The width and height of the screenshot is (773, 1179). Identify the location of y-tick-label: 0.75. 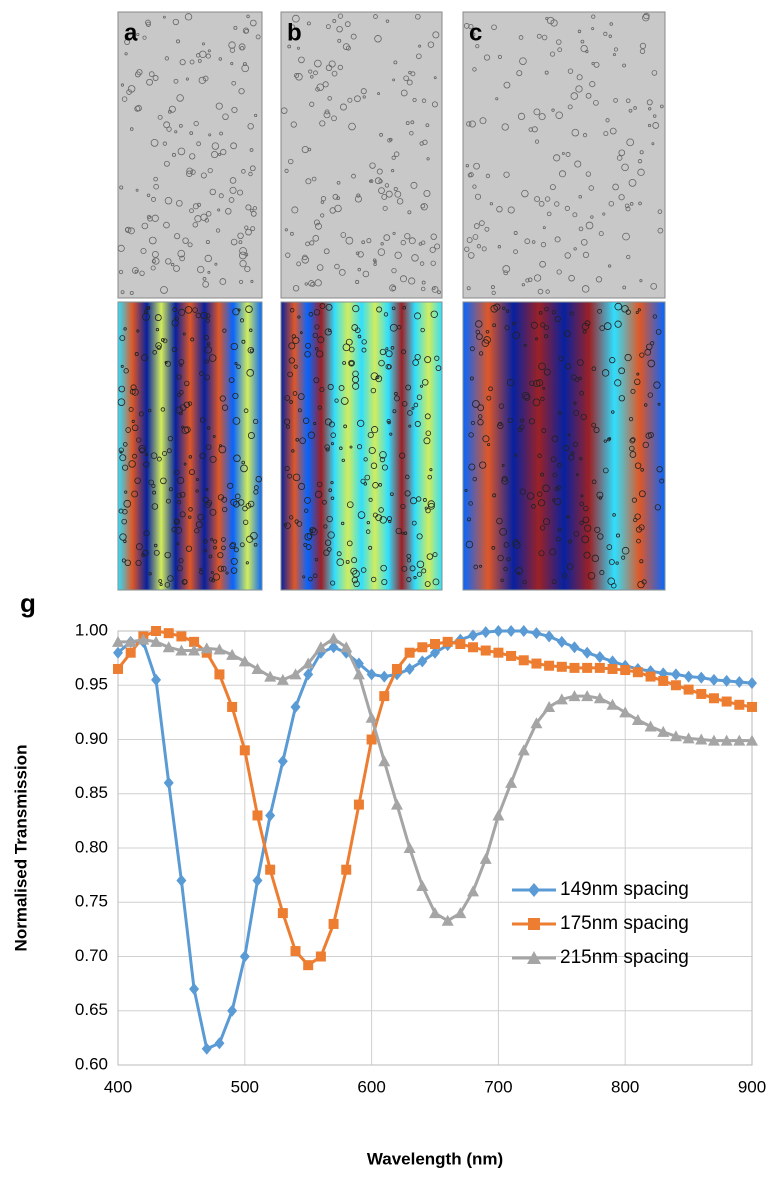
(91, 901).